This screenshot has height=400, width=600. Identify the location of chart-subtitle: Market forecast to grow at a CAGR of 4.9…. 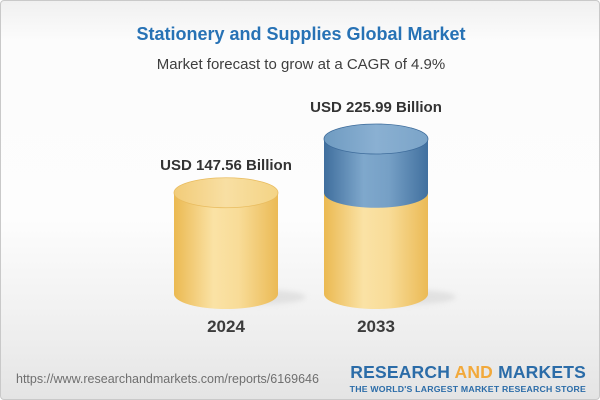
(301, 64).